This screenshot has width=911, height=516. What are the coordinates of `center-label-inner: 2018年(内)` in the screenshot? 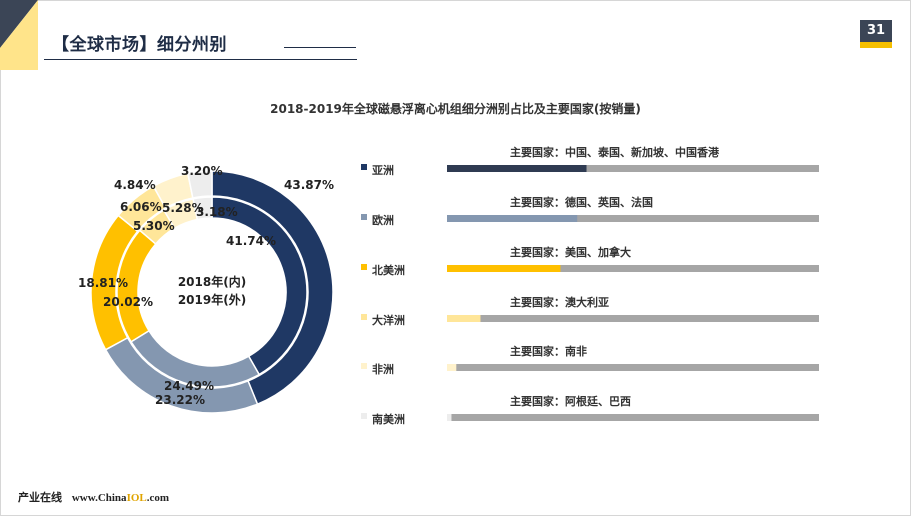 It's located at (212, 281).